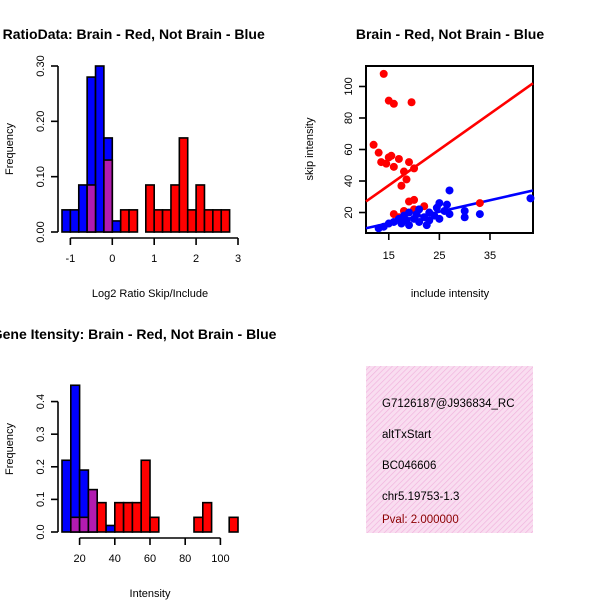 Image resolution: width=600 pixels, height=600 pixels. I want to click on info-panel-hatch, so click(449, 449).